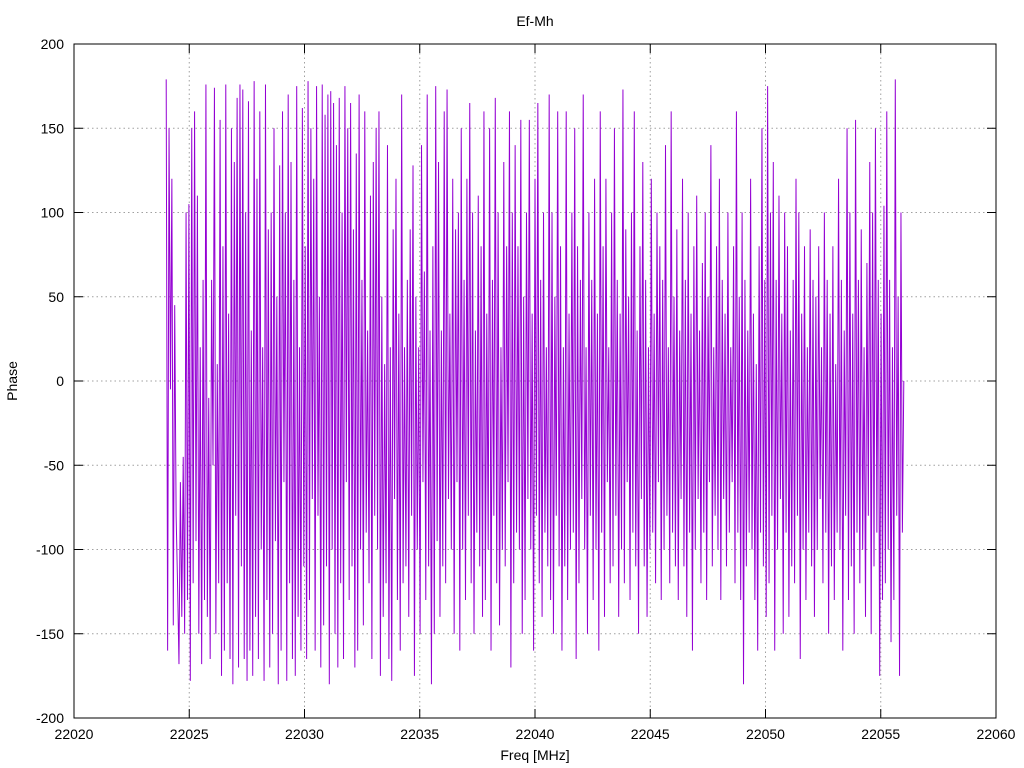 The width and height of the screenshot is (1024, 768). I want to click on y-tick-label: 0, so click(60, 381).